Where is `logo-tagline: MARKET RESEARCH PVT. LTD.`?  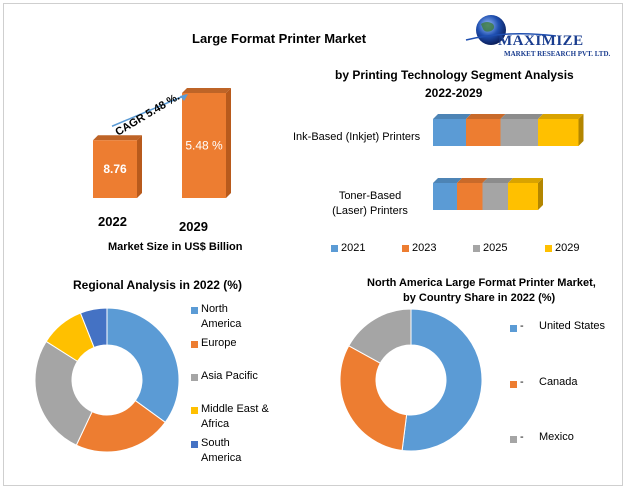
logo-tagline: MARKET RESEARCH PVT. LTD. is located at coordinates (557, 54).